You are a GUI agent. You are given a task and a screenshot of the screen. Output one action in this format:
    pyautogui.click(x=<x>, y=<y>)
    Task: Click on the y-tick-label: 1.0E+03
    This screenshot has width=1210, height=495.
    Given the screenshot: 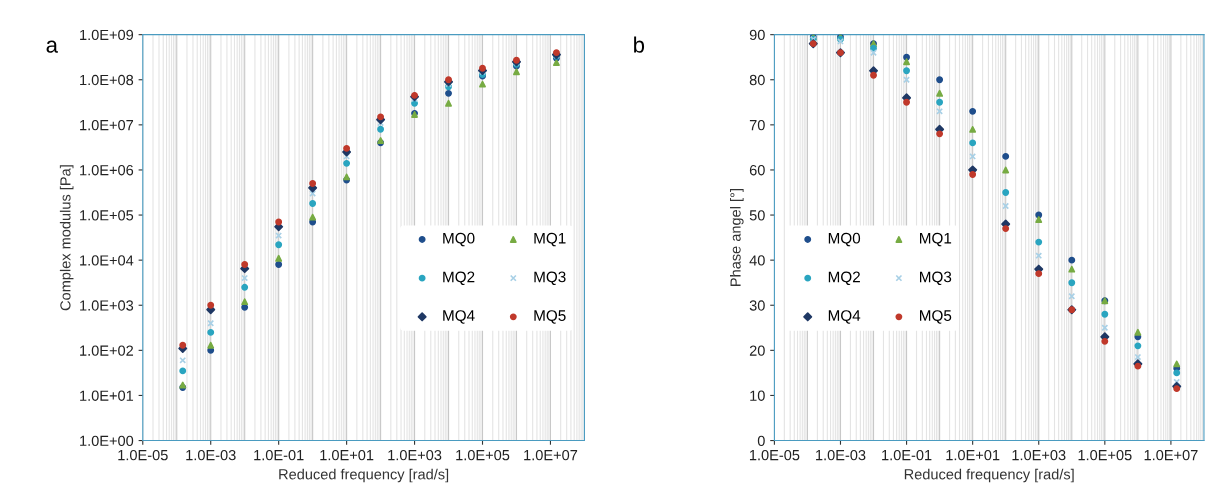 What is the action you would take?
    pyautogui.click(x=107, y=305)
    